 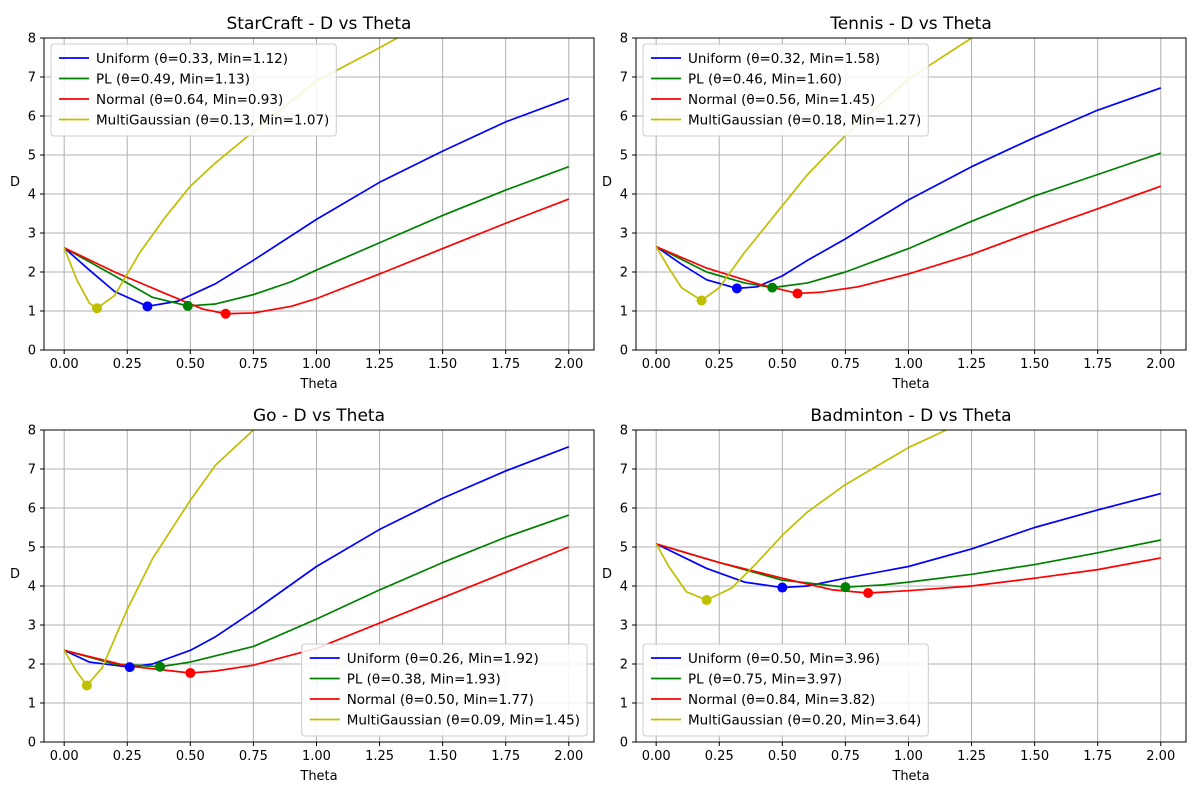 I want to click on legend-entry: MultiGaussian (θ=0.20, Min=3.64), so click(x=804, y=720).